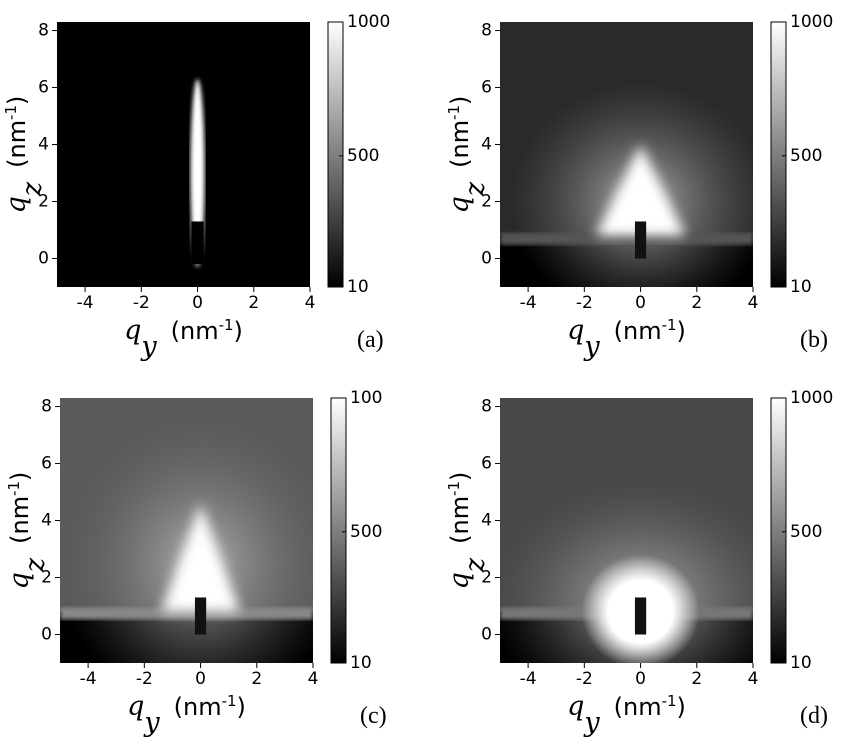  Describe the element at coordinates (814, 716) in the screenshot. I see `panel-label: (d)` at that location.